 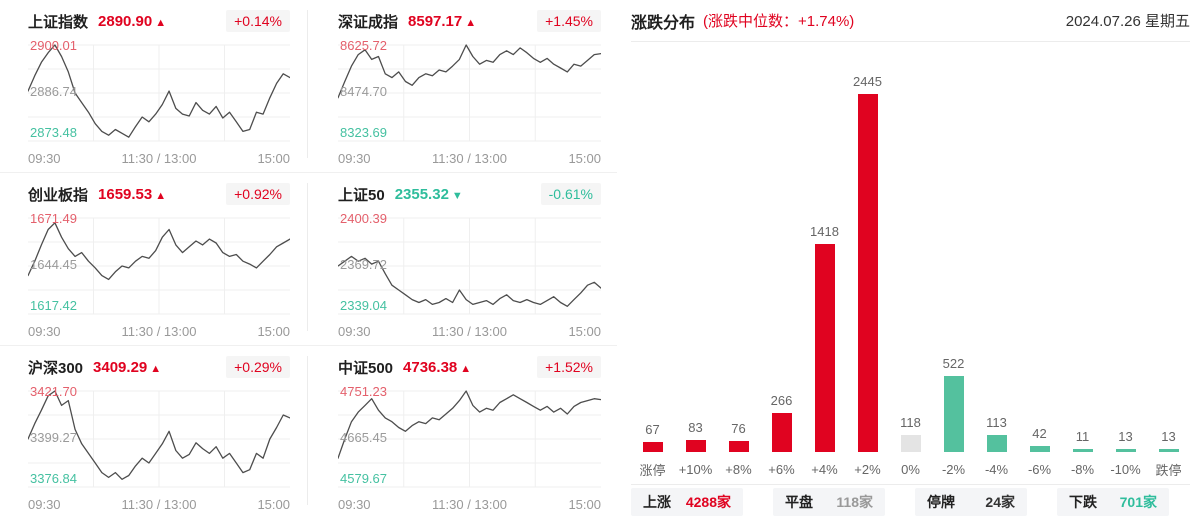 What do you see at coordinates (854, 502) in the screenshot?
I see `summary-value: 118家` at bounding box center [854, 502].